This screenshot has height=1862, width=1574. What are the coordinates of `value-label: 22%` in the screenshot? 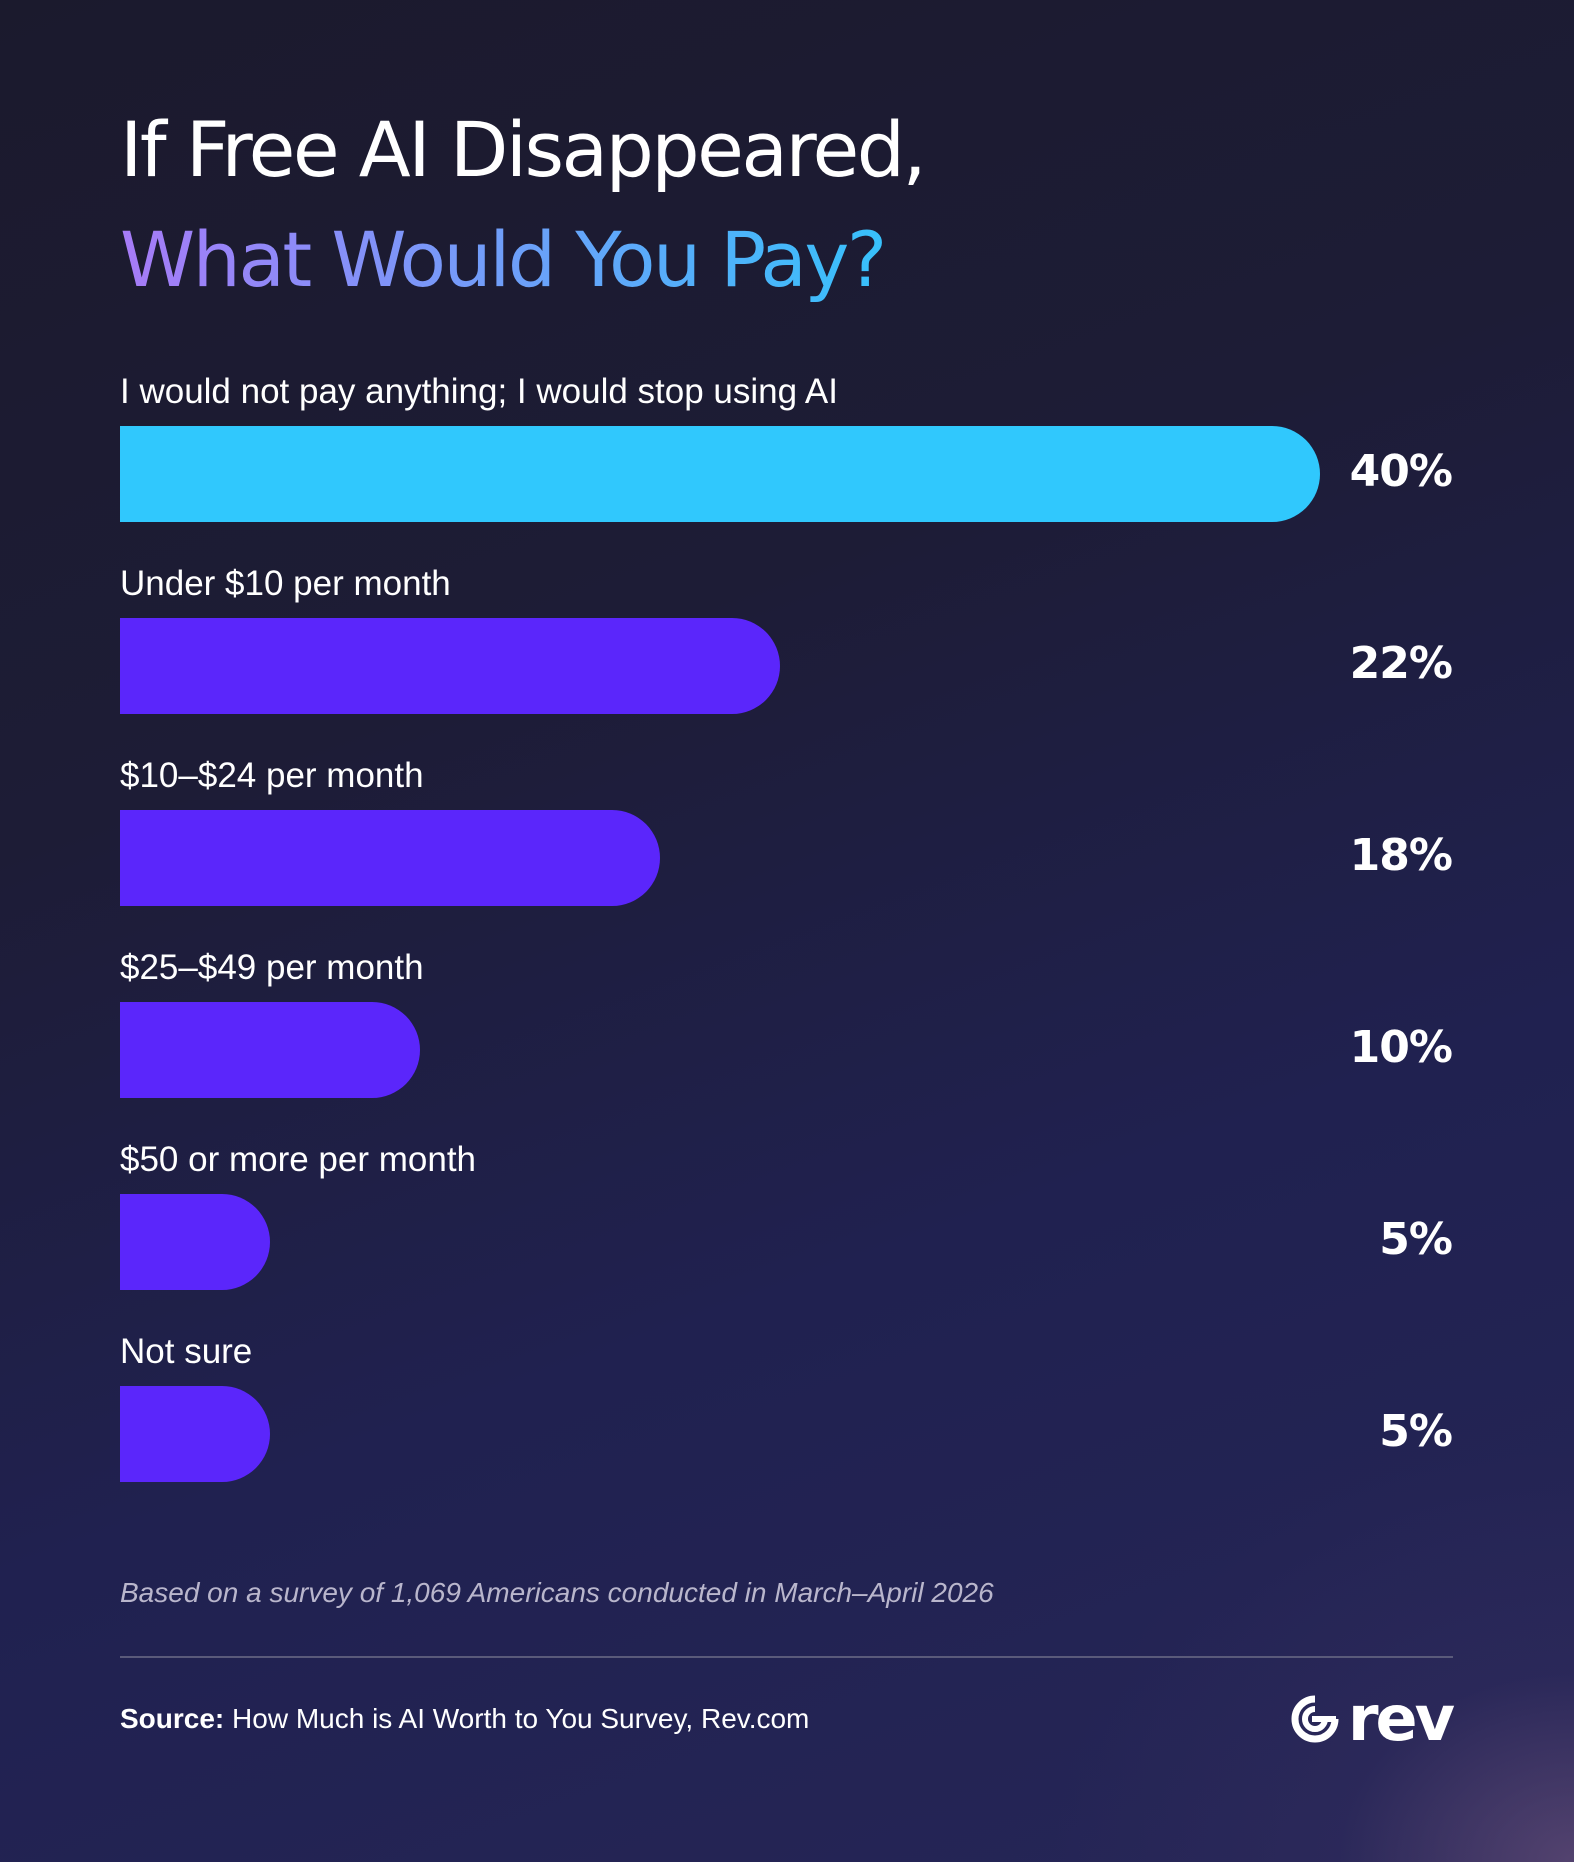 It's located at (1401, 663).